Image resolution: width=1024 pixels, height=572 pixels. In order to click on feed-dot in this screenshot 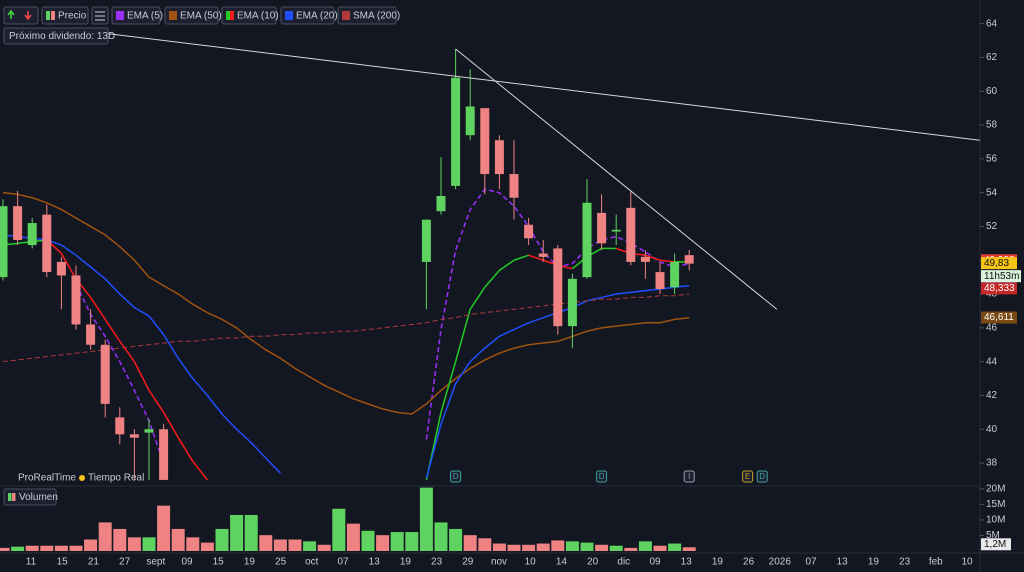, I will do `click(82, 478)`.